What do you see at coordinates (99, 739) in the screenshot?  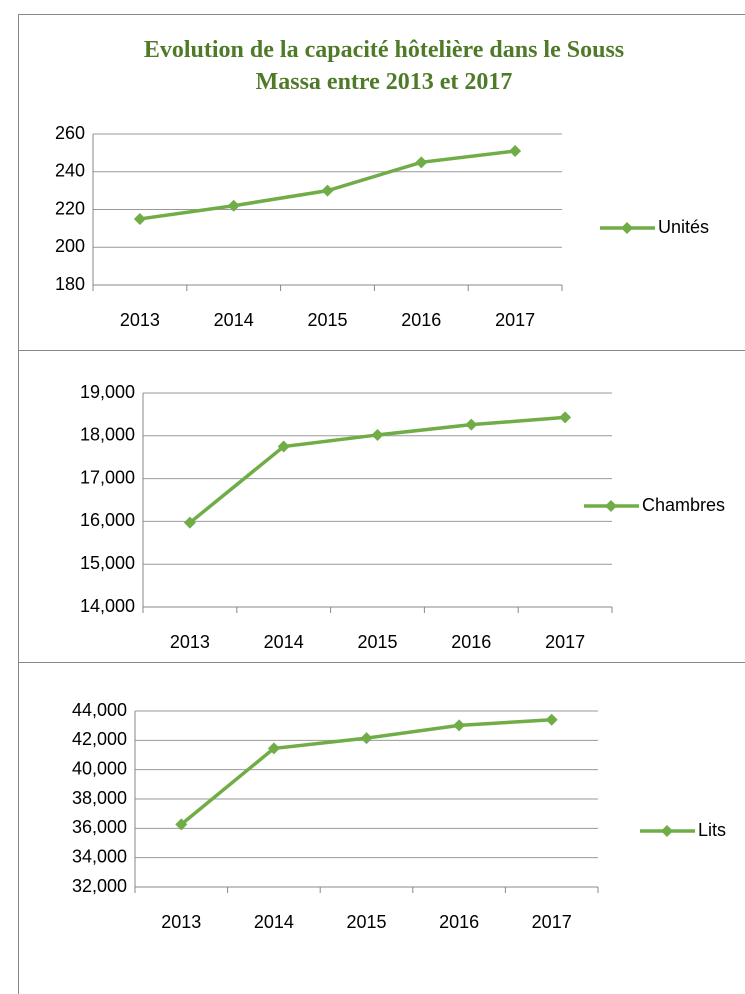 I see `y-tick-label: 42,000` at bounding box center [99, 739].